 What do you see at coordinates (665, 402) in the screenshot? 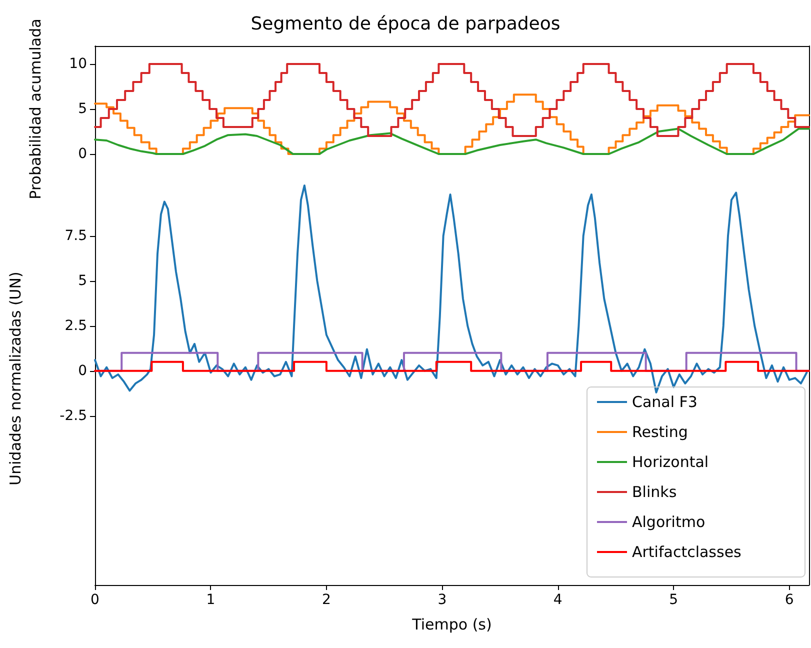
I see `legend-label: Canal F3` at bounding box center [665, 402].